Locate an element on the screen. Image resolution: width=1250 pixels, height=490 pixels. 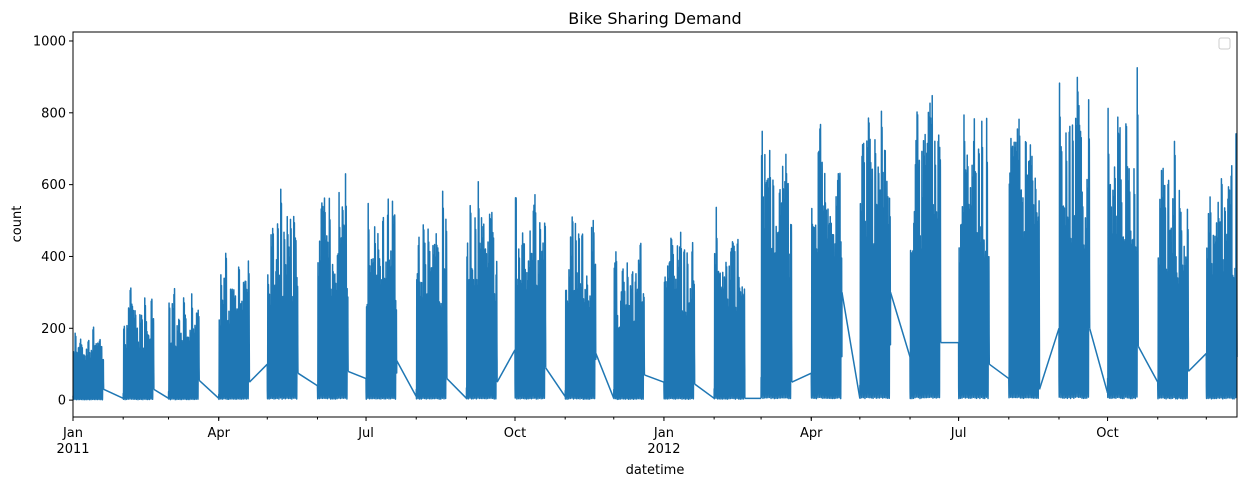
y-tick-label: 1000 is located at coordinates (49, 41).